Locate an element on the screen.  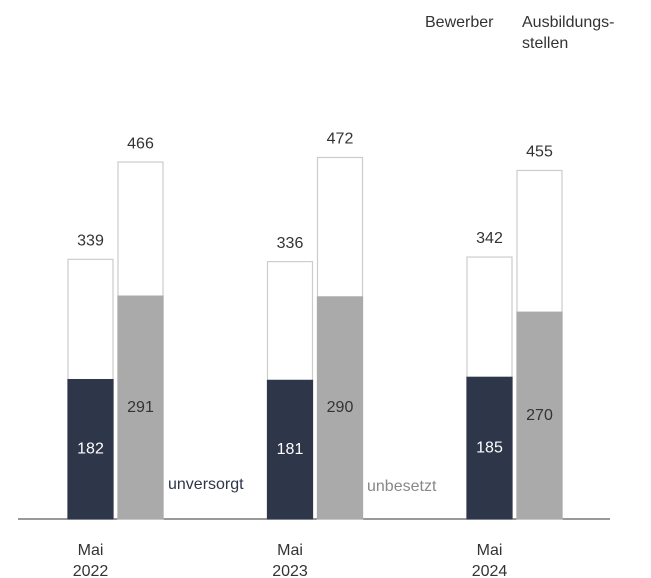
data-label: 466 is located at coordinates (140, 143).